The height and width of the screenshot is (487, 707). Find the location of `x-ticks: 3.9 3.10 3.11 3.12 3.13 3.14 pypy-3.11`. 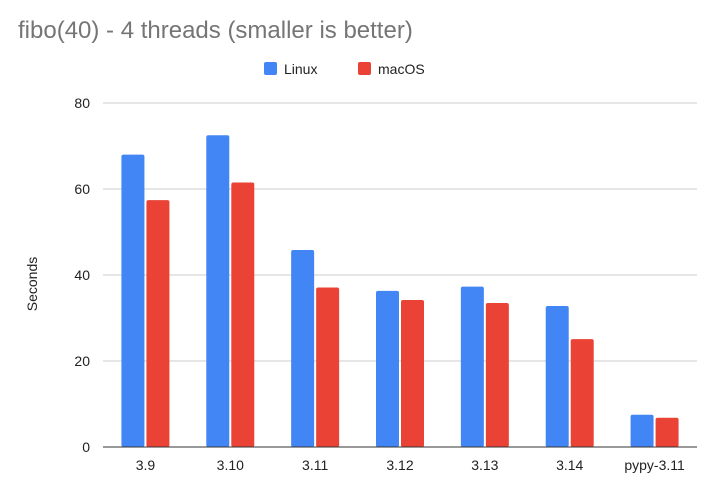

x-ticks: 3.9 3.10 3.11 3.12 3.13 3.14 pypy-3.11 is located at coordinates (410, 465).